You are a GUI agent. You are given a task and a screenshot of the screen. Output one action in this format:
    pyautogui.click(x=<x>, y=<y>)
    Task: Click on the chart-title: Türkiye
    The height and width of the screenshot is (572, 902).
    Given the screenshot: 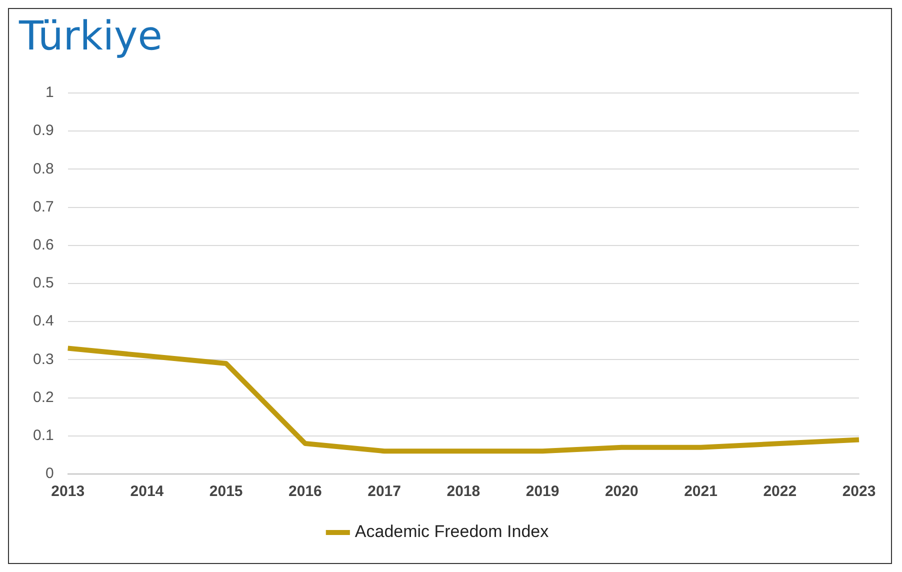 What is the action you would take?
    pyautogui.click(x=90, y=36)
    